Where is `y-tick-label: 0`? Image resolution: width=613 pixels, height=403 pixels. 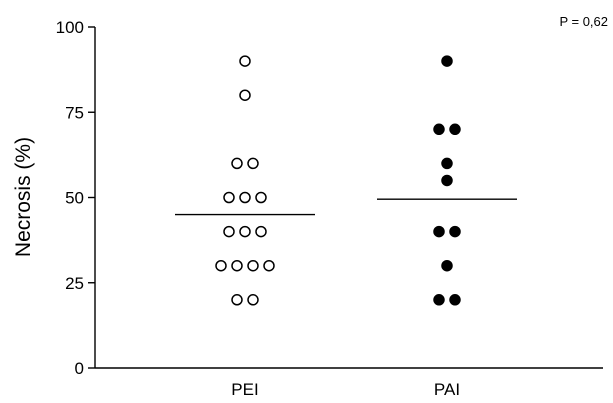
y-tick-label: 0 is located at coordinates (79, 368).